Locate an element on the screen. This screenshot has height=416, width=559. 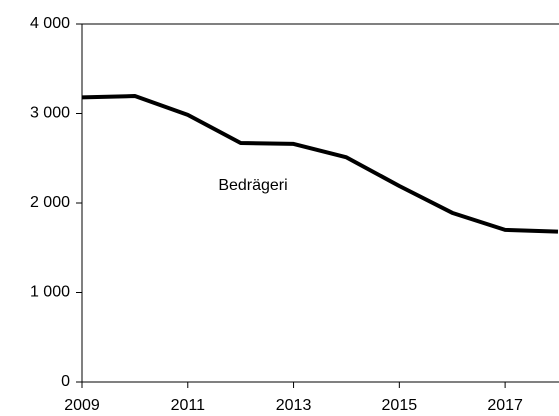
x-tick-label: 2015 is located at coordinates (400, 405).